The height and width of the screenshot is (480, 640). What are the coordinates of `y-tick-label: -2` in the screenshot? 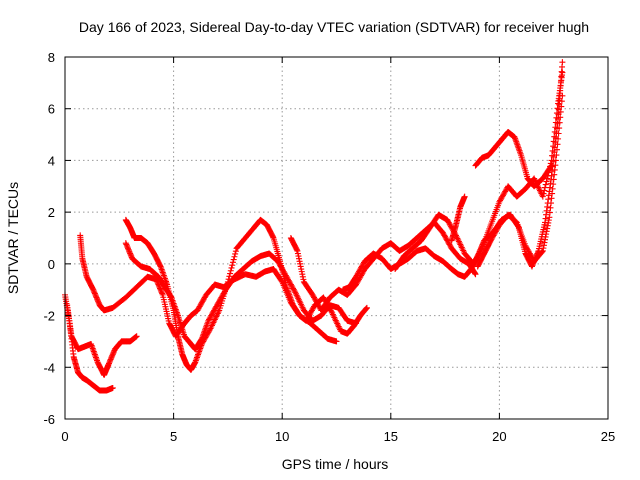 It's located at (49, 316).